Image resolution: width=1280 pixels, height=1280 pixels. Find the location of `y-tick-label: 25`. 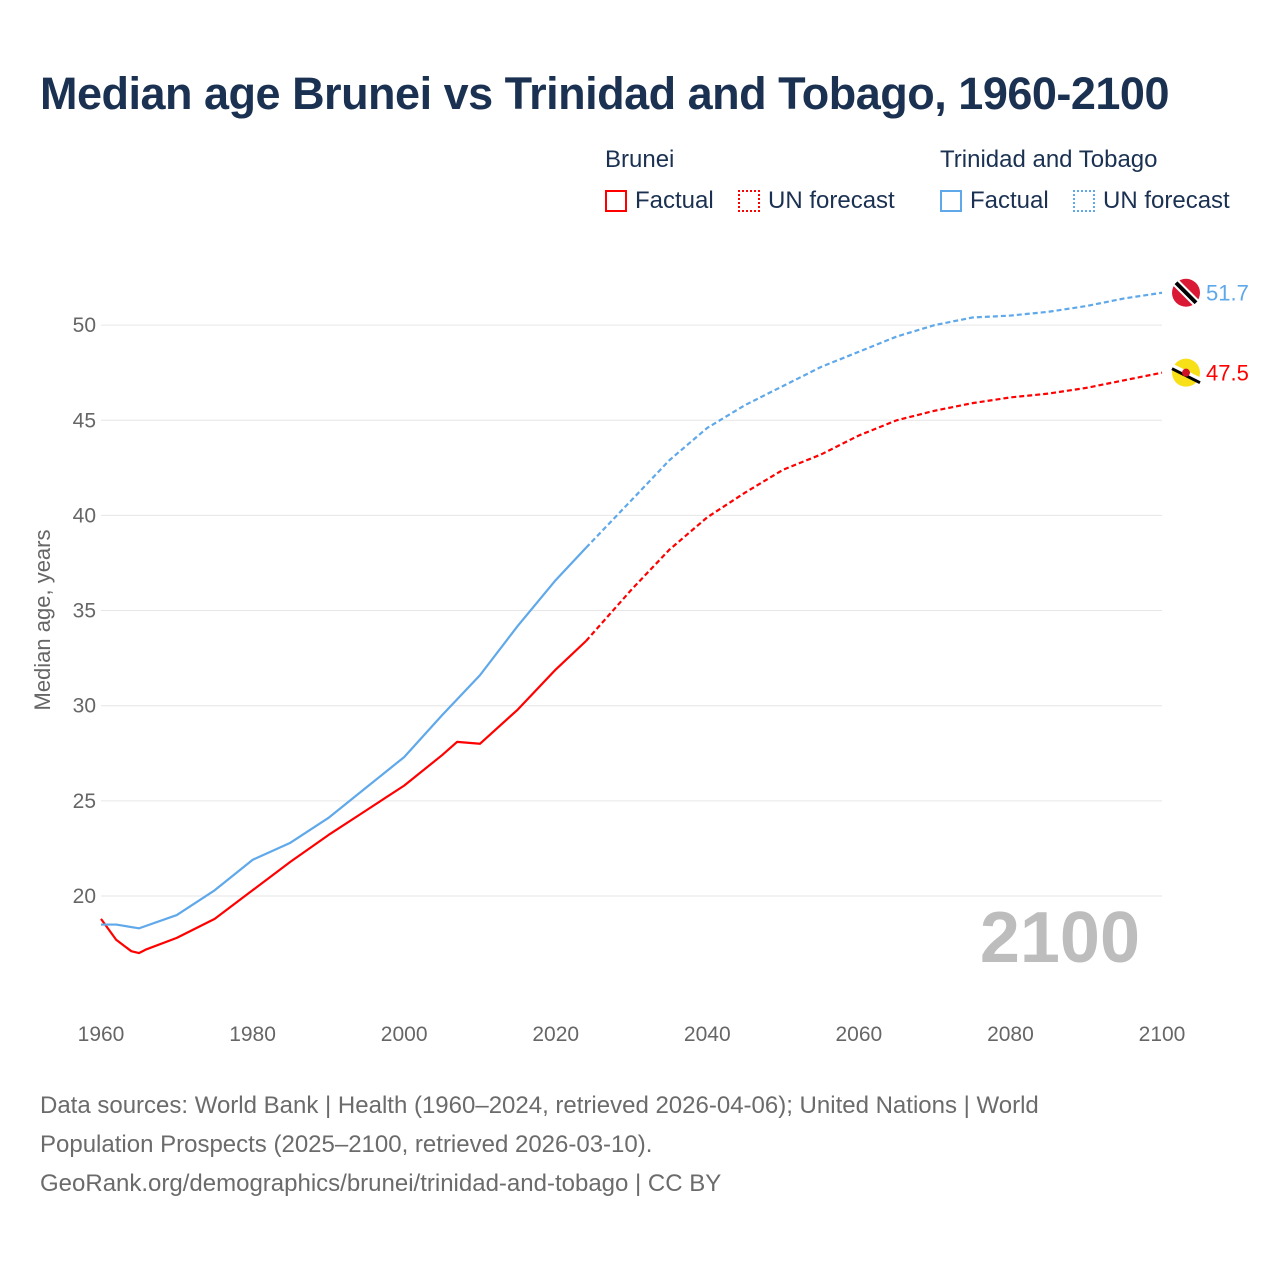

y-tick-label: 25 is located at coordinates (84, 801).